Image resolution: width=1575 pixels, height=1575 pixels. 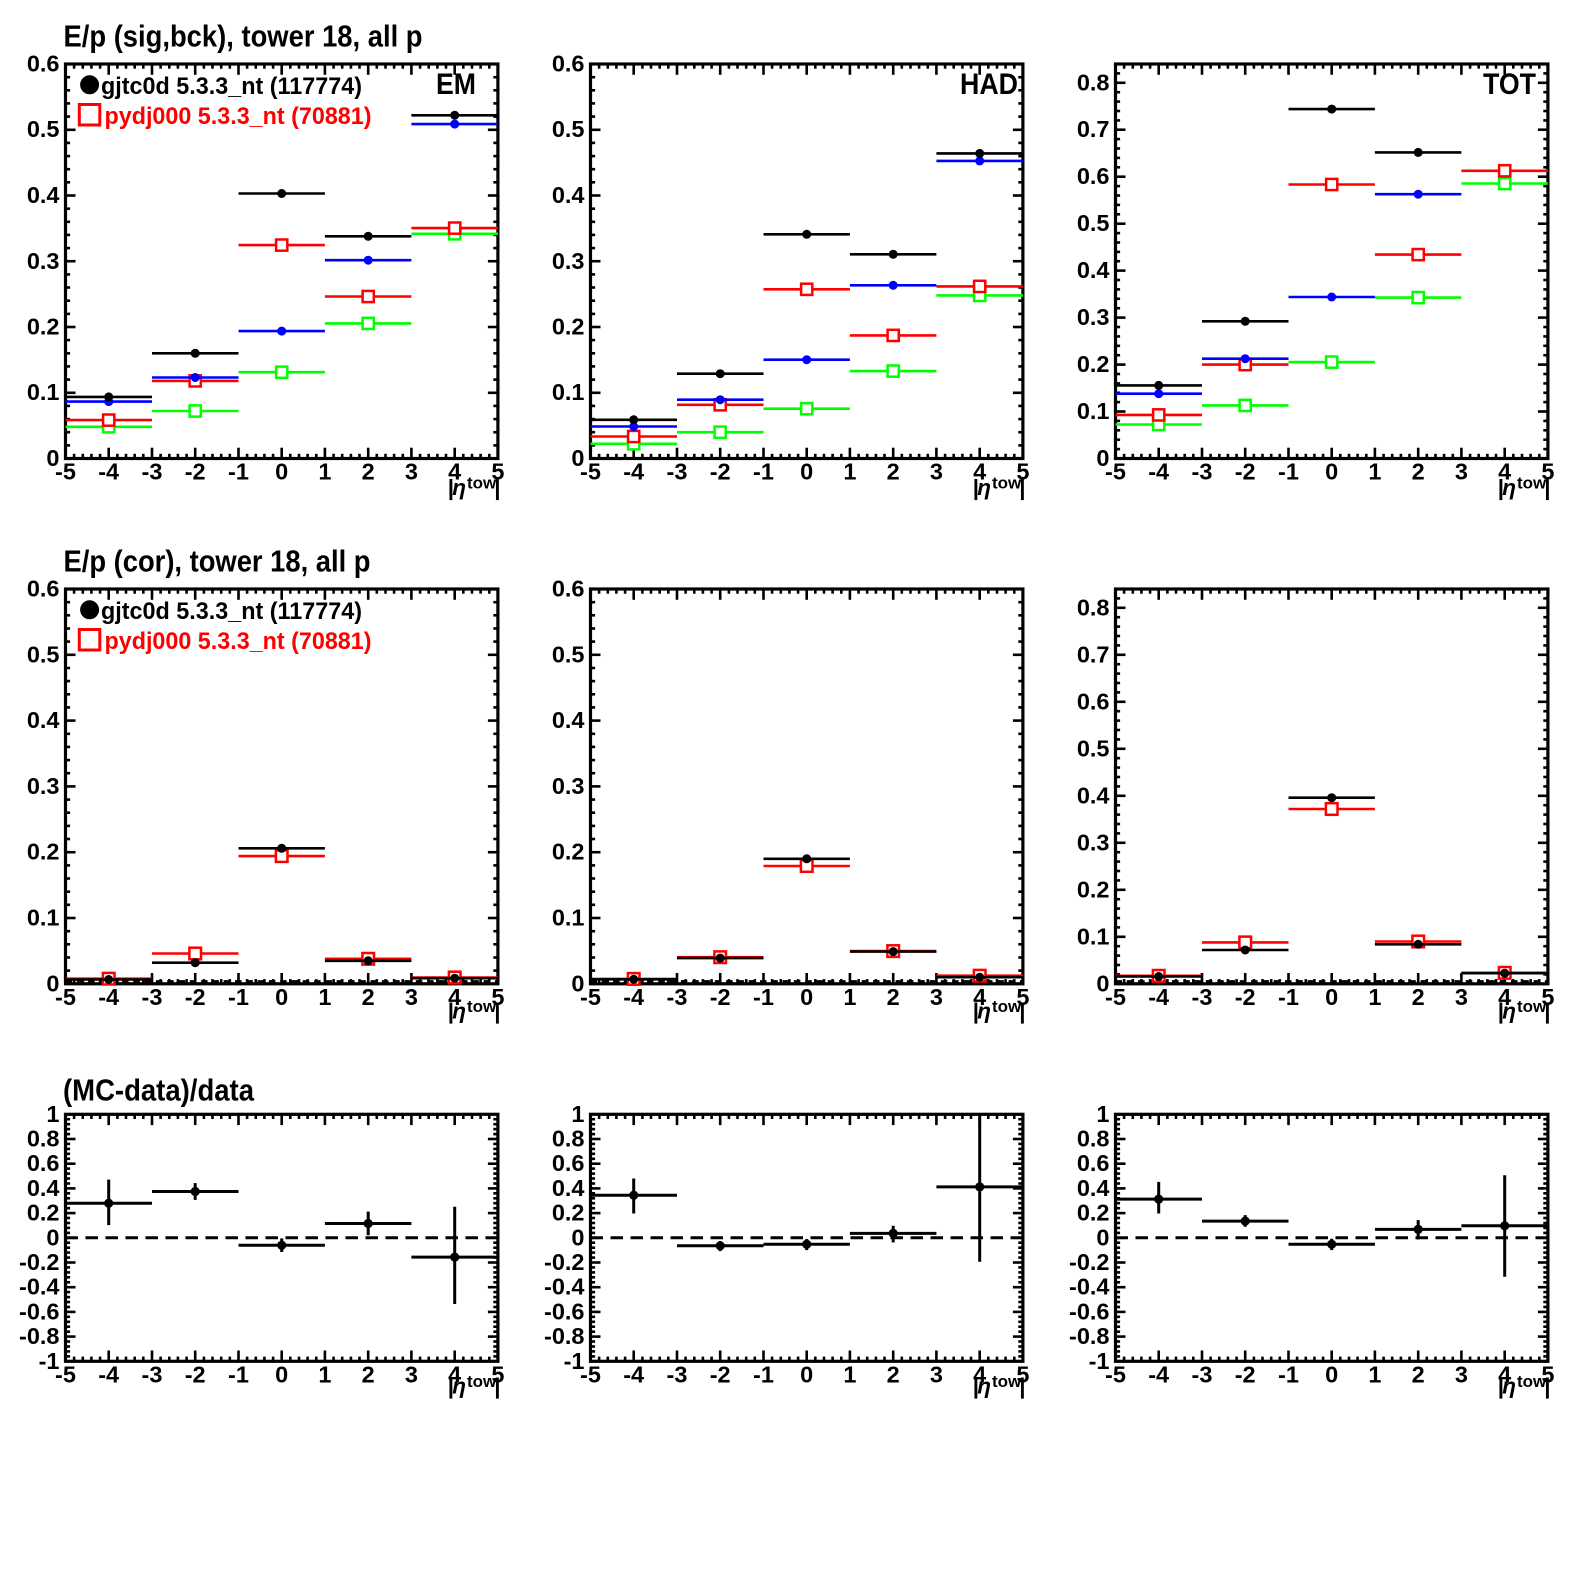 I want to click on svg-text: 0.2, so click(x=43, y=852).